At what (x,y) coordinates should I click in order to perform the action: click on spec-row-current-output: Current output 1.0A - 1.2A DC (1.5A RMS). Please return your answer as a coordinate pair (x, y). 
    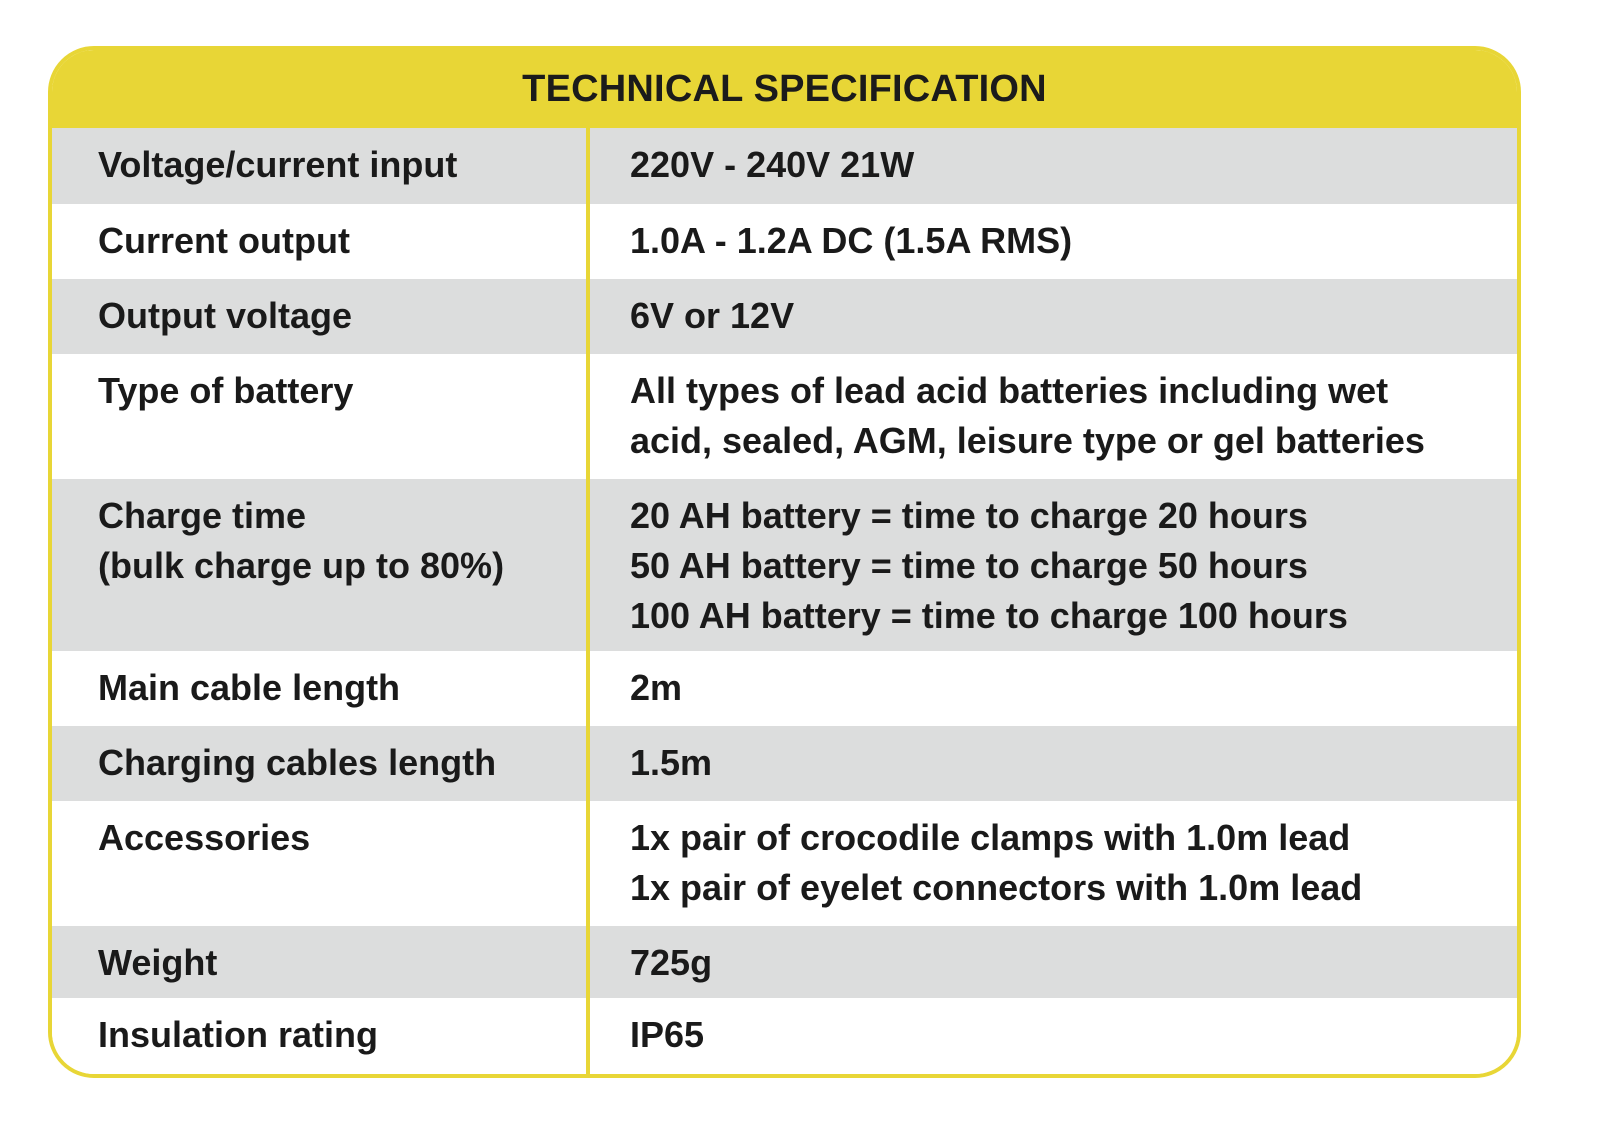
    Looking at the image, I should click on (784, 241).